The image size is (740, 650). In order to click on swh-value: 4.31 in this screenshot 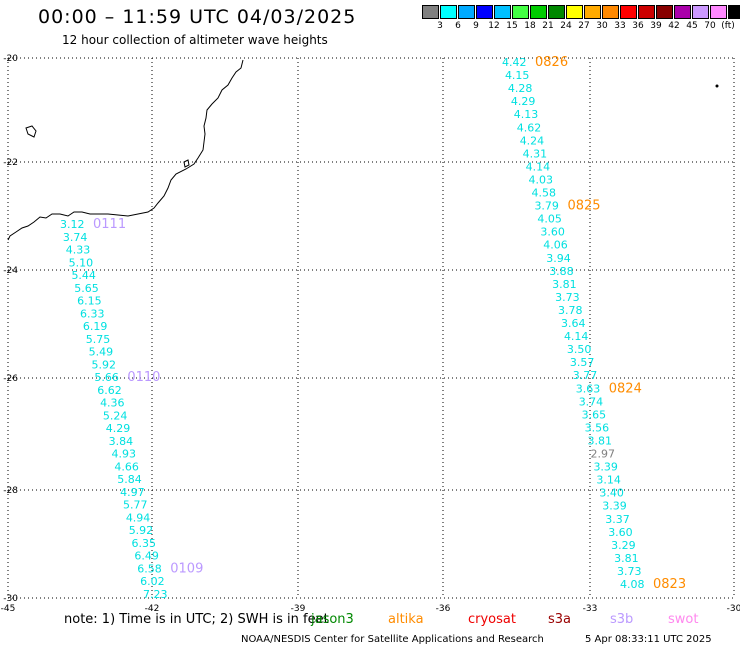, I will do `click(535, 153)`.